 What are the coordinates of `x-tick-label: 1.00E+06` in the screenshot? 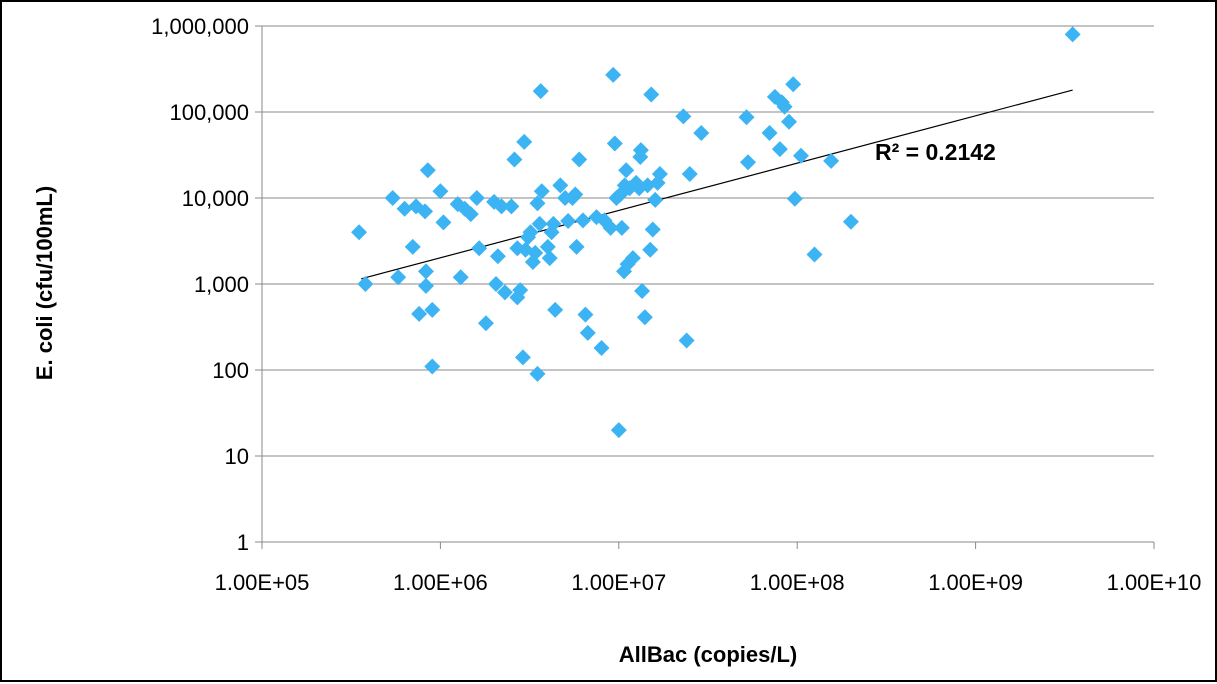 It's located at (440, 582).